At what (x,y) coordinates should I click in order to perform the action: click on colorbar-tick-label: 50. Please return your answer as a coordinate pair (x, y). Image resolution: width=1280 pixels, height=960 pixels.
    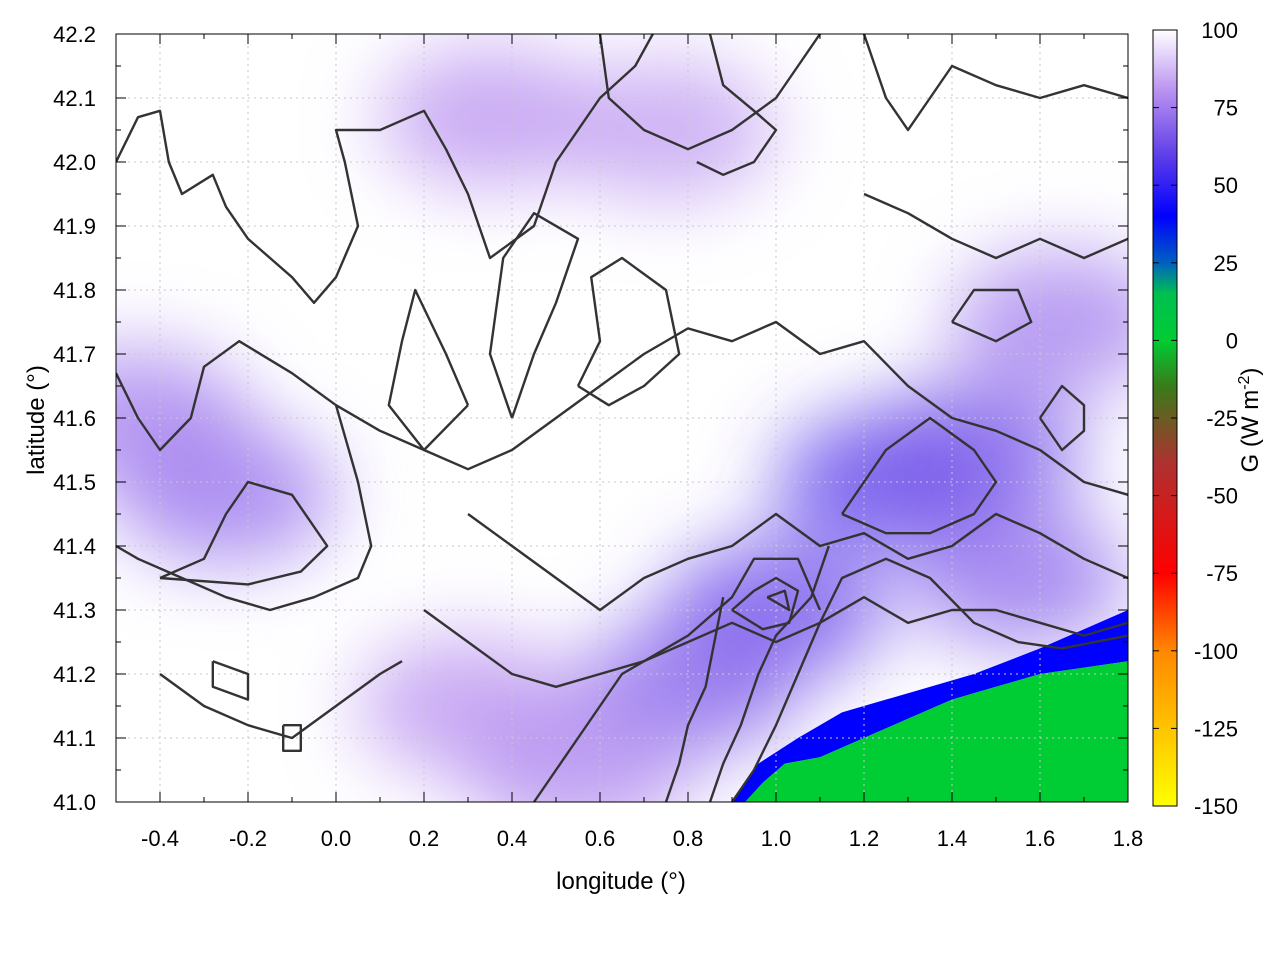
    Looking at the image, I should click on (1226, 185).